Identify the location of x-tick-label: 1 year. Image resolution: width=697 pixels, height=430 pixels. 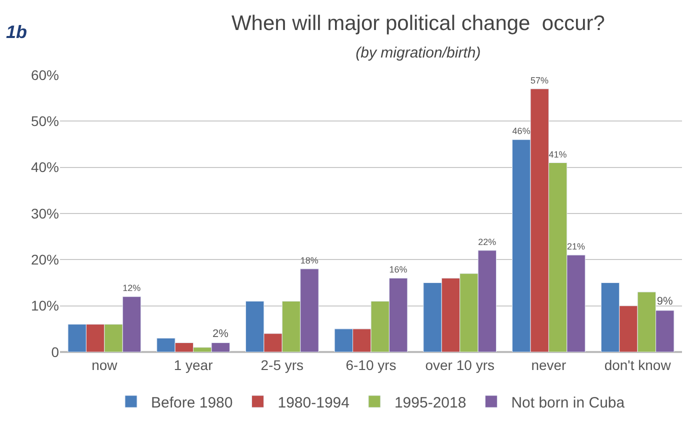
(194, 364).